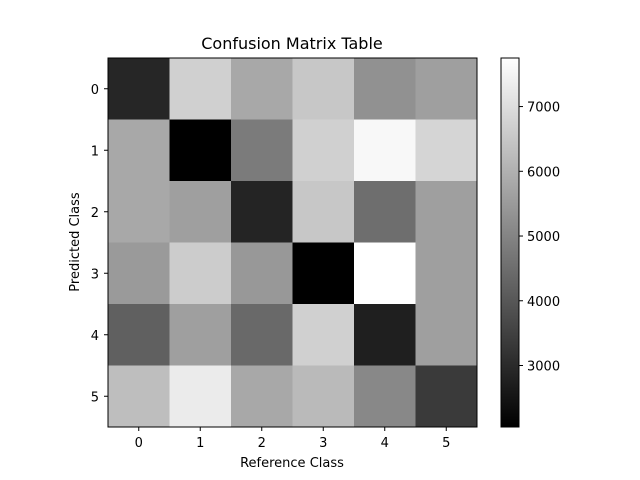 Image resolution: width=640 pixels, height=480 pixels. I want to click on colorbar-tick-label-3: 6000, so click(543, 172).